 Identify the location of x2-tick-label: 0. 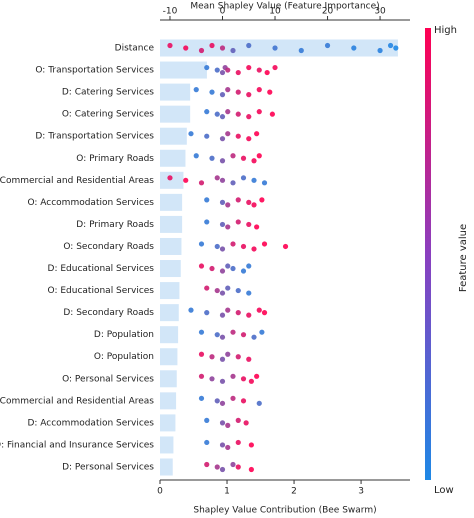
(223, 12).